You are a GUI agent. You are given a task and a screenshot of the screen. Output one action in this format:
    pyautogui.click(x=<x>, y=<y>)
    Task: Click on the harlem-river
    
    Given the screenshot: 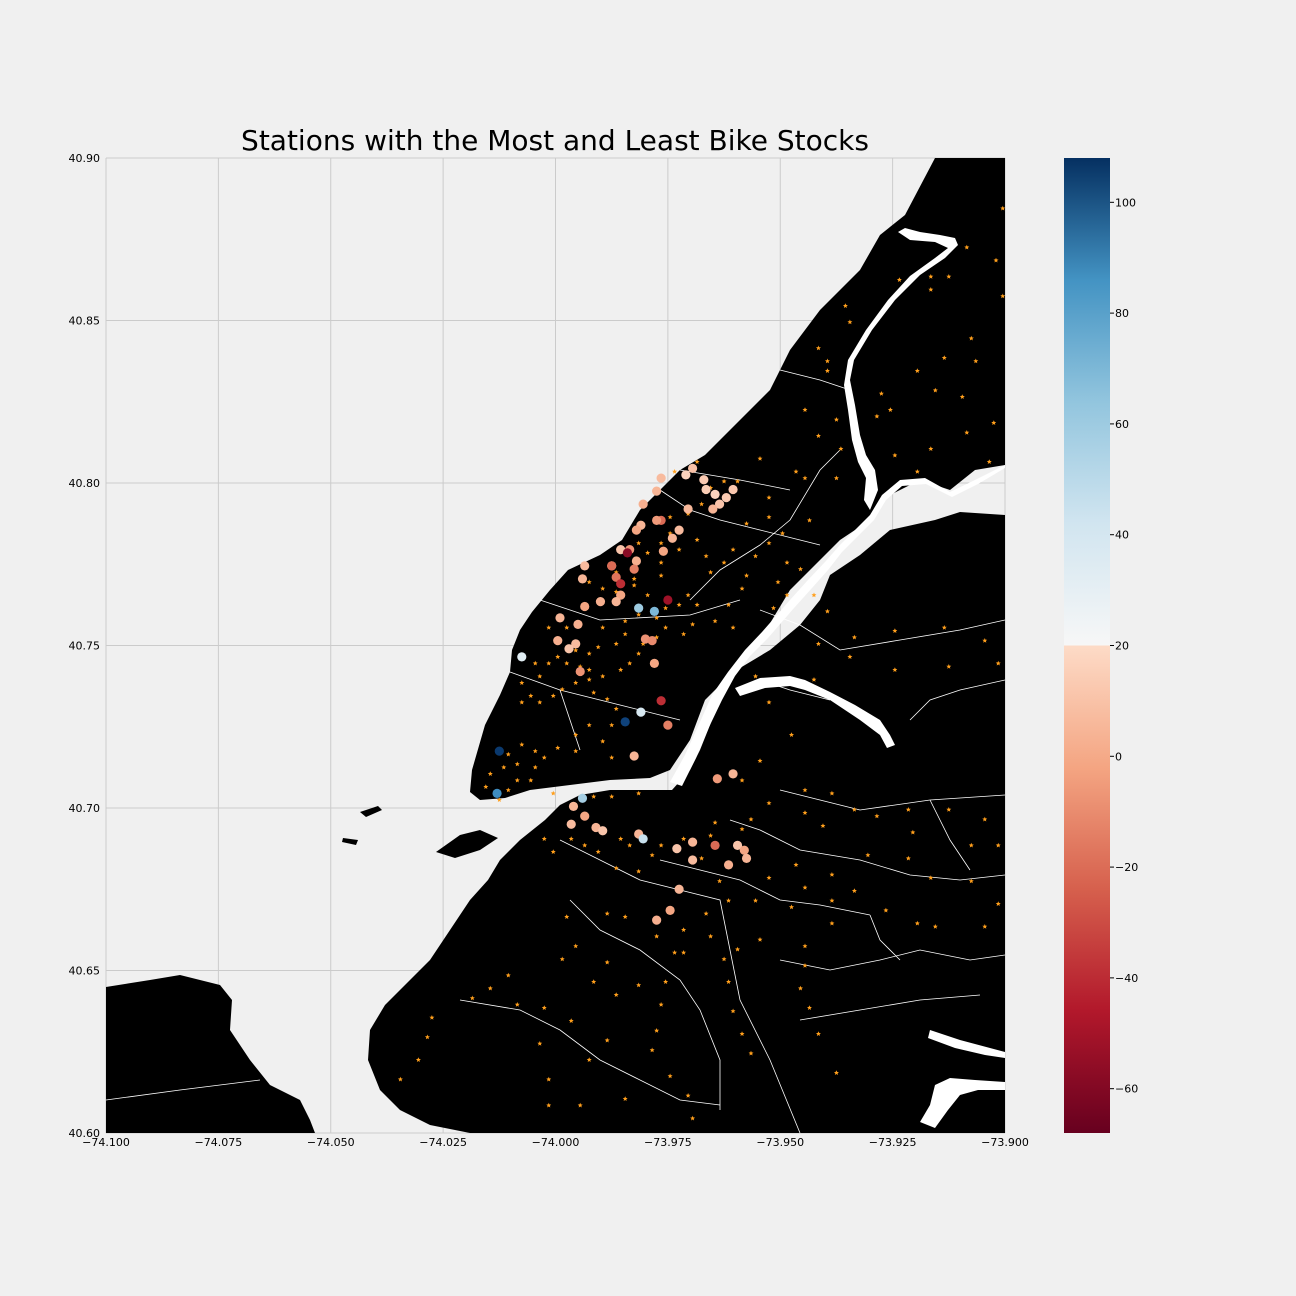 What is the action you would take?
    pyautogui.click(x=901, y=369)
    